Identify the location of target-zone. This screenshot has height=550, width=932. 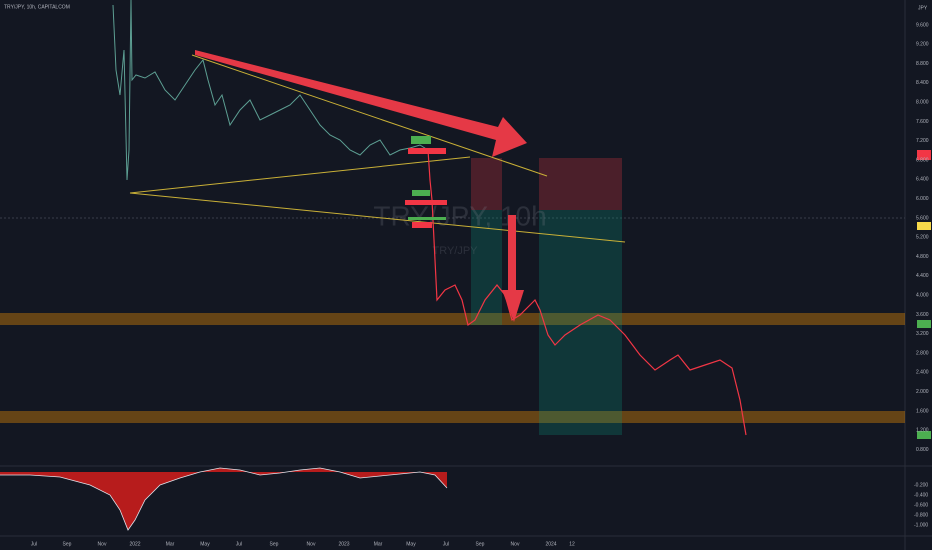
(580, 322).